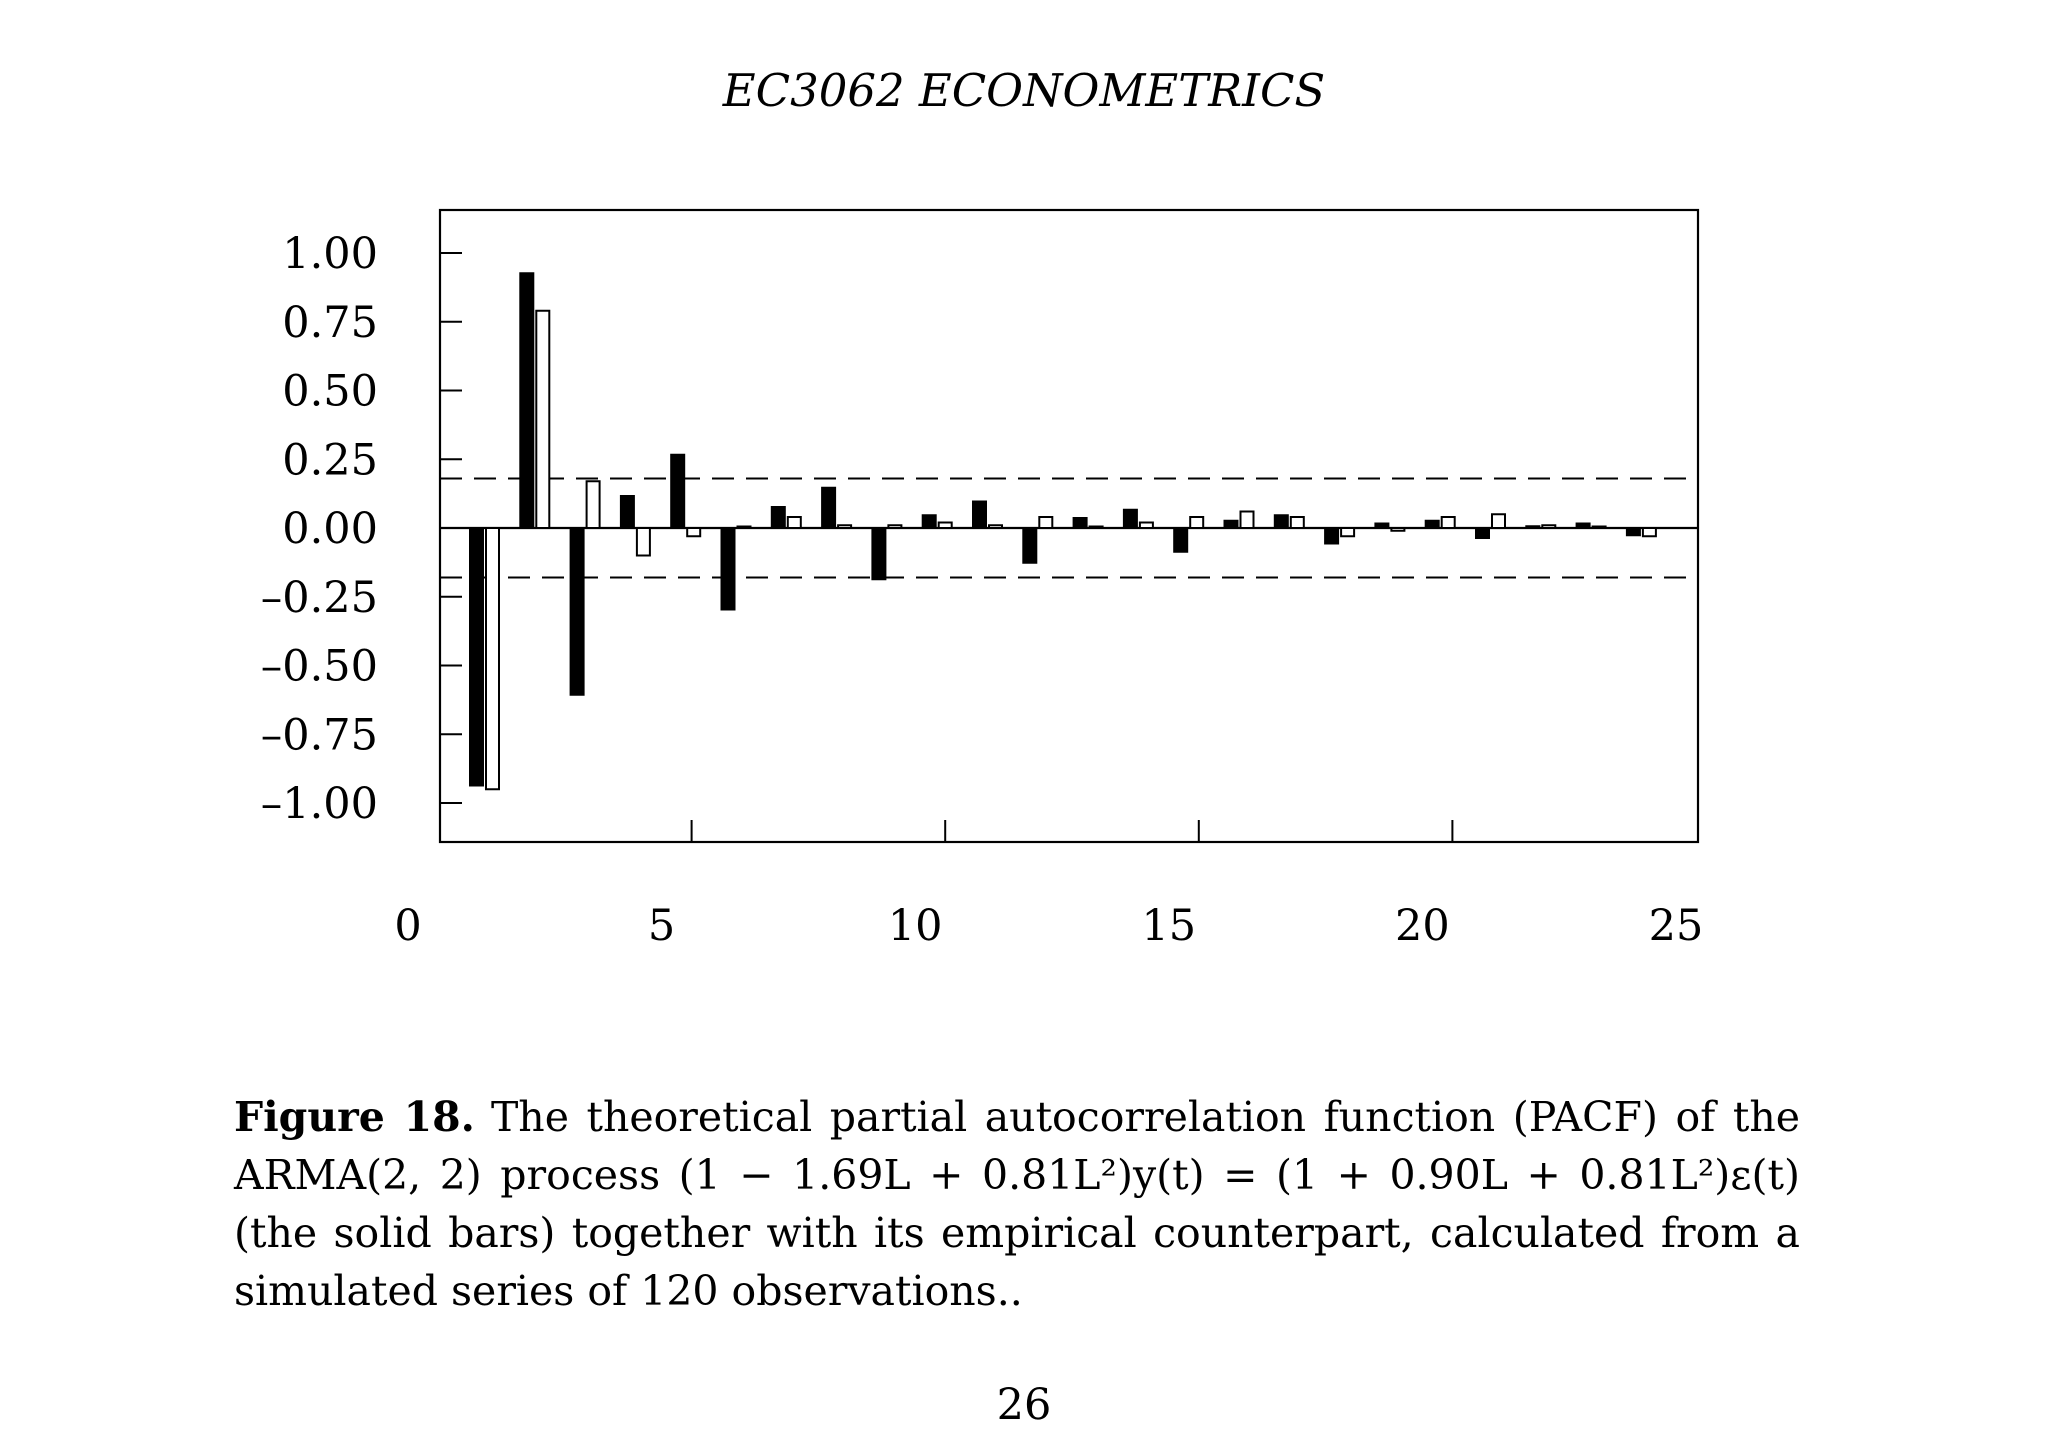  Describe the element at coordinates (319, 667) in the screenshot. I see `y-tick-label: –0.50` at that location.